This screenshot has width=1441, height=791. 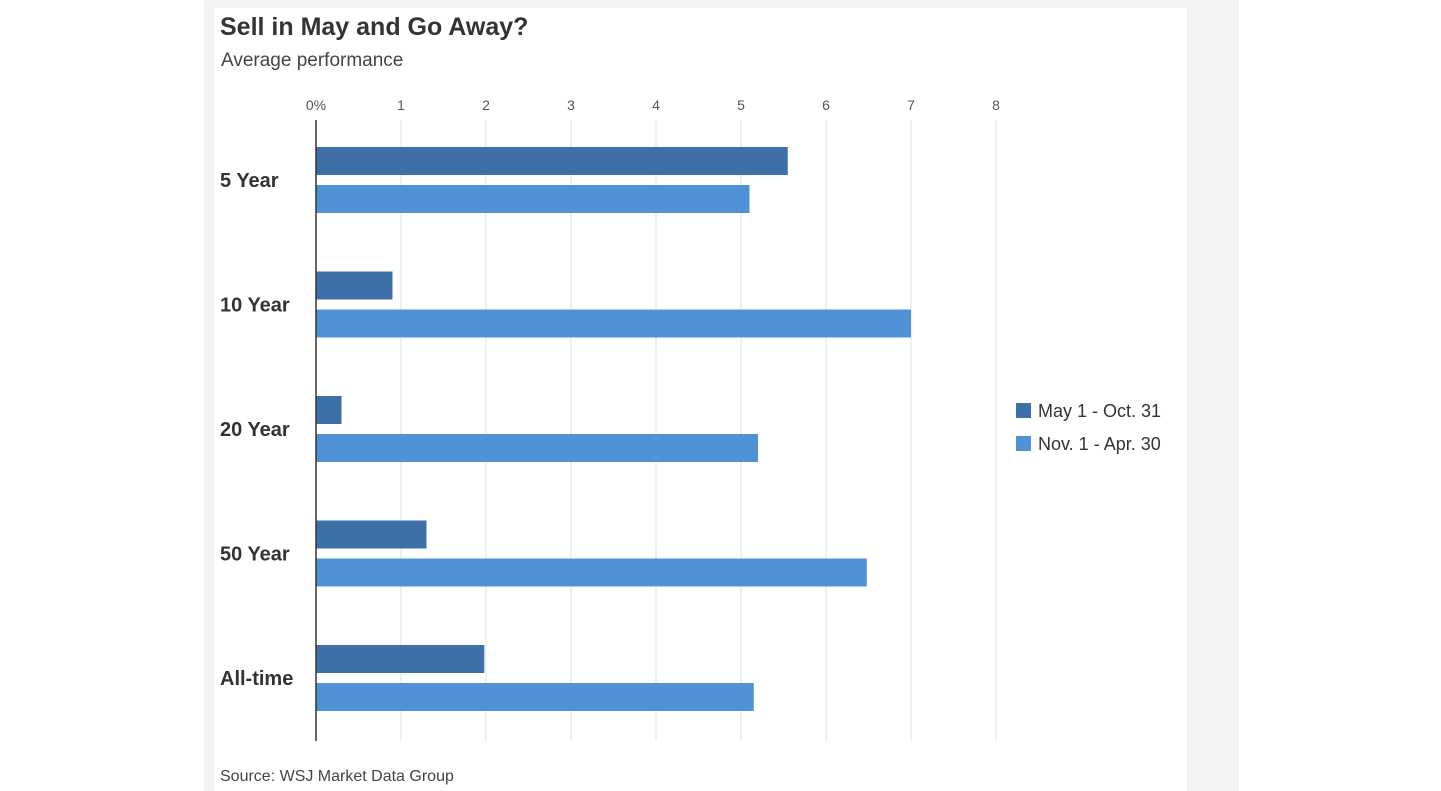 What do you see at coordinates (401, 105) in the screenshot?
I see `x-tick-label: 1` at bounding box center [401, 105].